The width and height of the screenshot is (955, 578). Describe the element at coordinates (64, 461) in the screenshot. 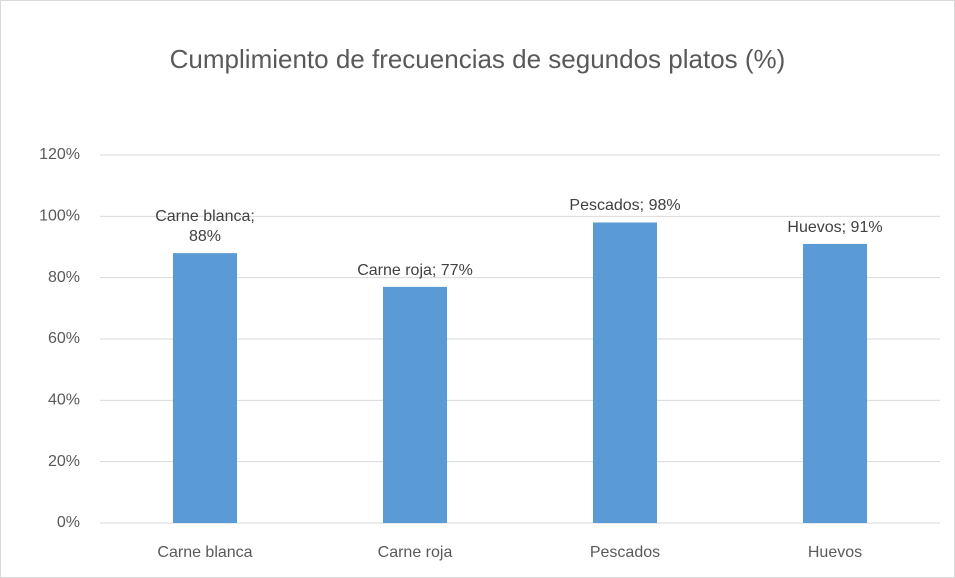

I see `y-tick-label: 20%` at that location.